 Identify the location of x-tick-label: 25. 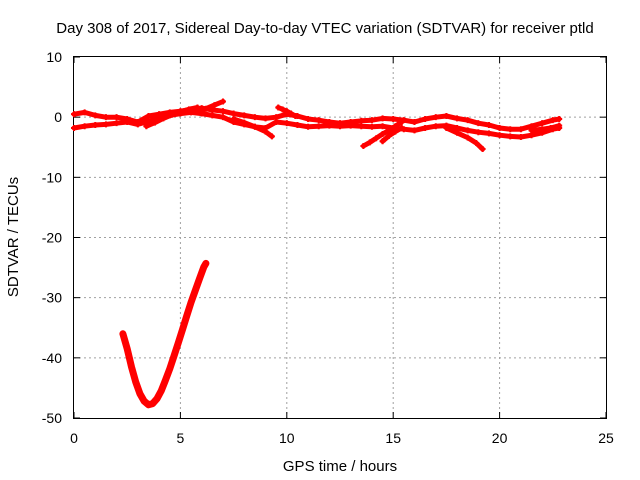
(606, 438).